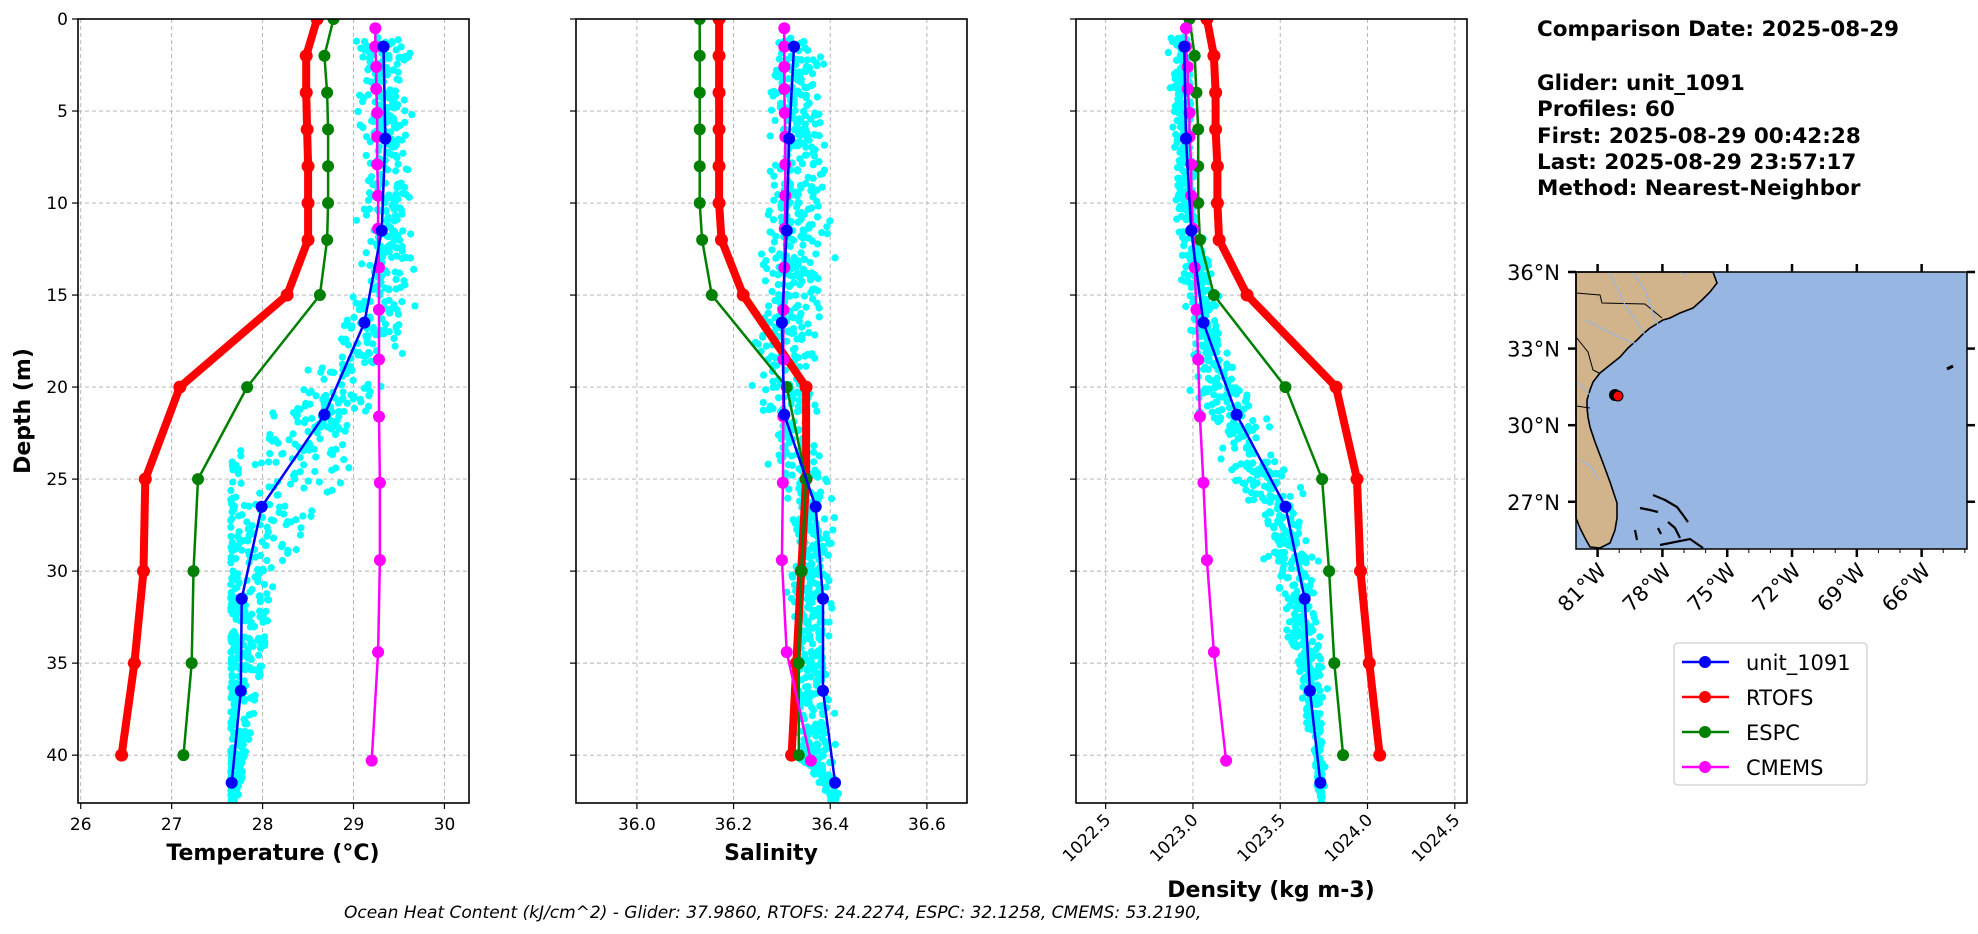 The width and height of the screenshot is (1978, 934). What do you see at coordinates (1696, 162) in the screenshot?
I see `last-time: Last: 2025-08-29 23:57:17` at bounding box center [1696, 162].